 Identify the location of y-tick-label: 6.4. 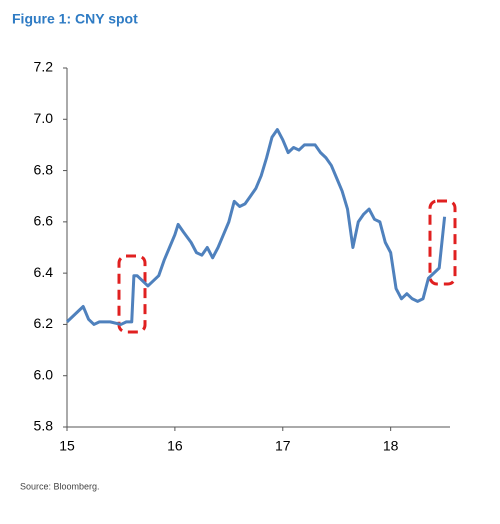
(44, 272).